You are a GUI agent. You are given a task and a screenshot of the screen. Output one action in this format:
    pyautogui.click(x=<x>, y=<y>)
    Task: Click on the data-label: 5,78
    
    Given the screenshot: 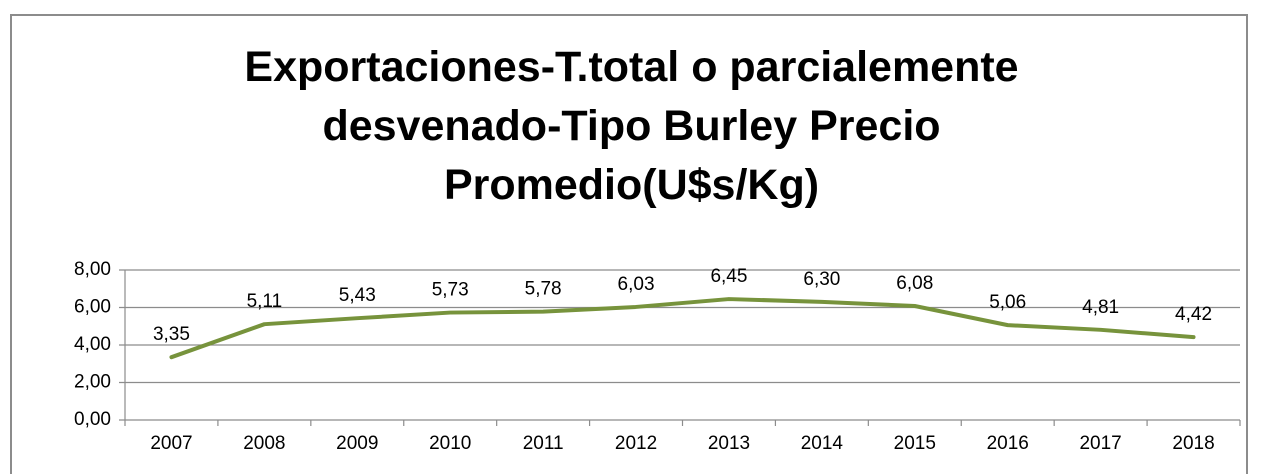 What is the action you would take?
    pyautogui.click(x=543, y=289)
    